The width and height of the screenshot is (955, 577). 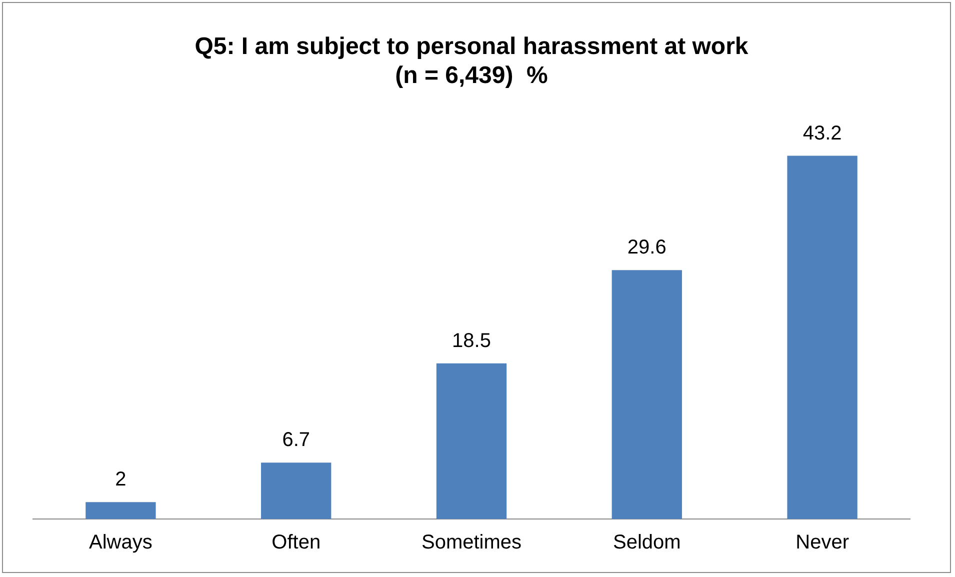 What do you see at coordinates (471, 543) in the screenshot?
I see `x-tick-label: Sometimes` at bounding box center [471, 543].